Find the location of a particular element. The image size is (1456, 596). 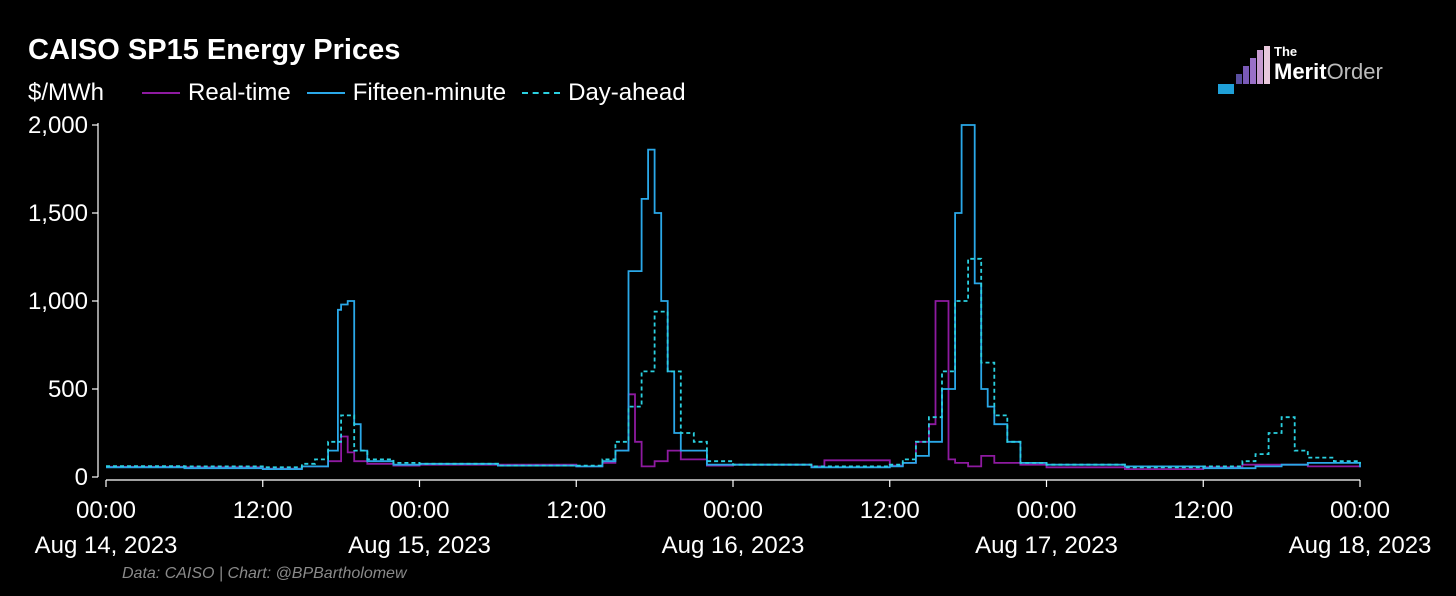

x-tick-label-date: Aug 15, 2023 is located at coordinates (419, 545).